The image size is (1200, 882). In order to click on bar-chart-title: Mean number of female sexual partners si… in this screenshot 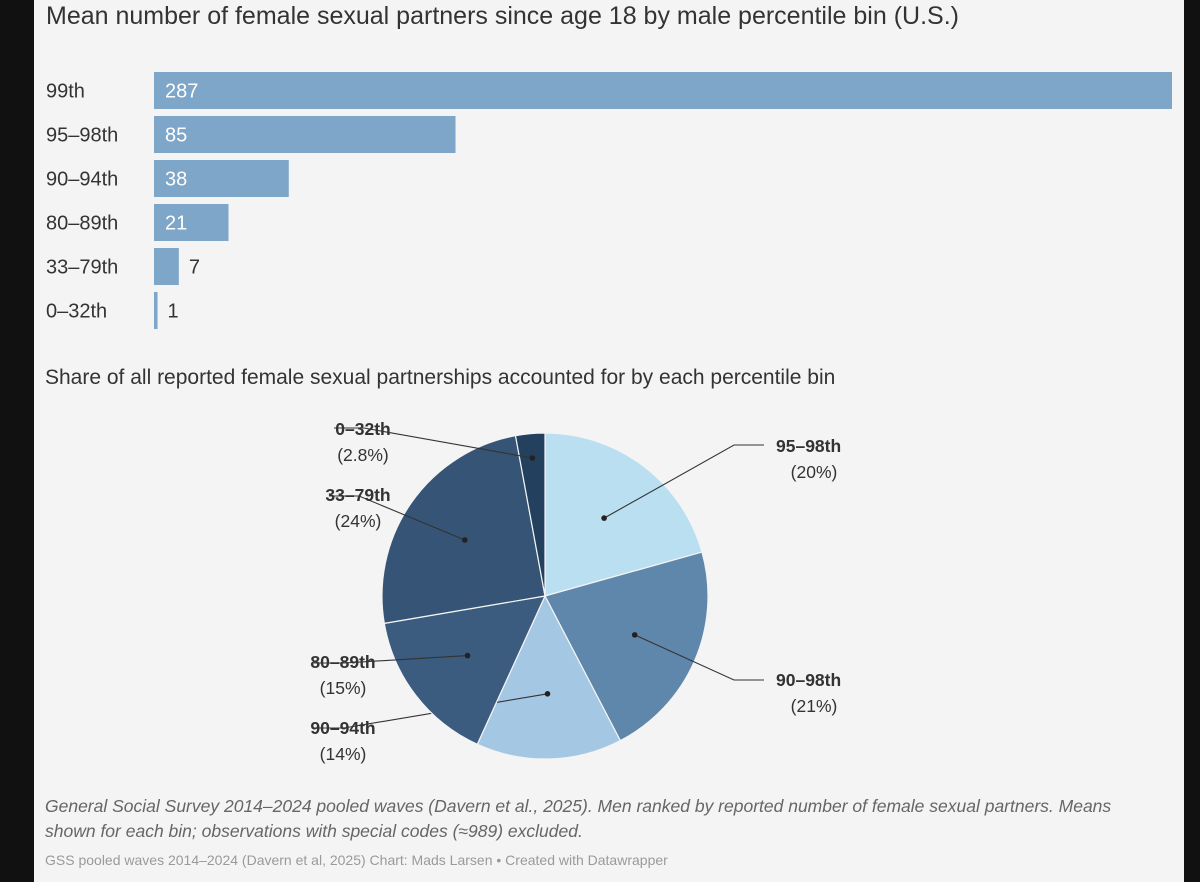, I will do `click(502, 16)`.